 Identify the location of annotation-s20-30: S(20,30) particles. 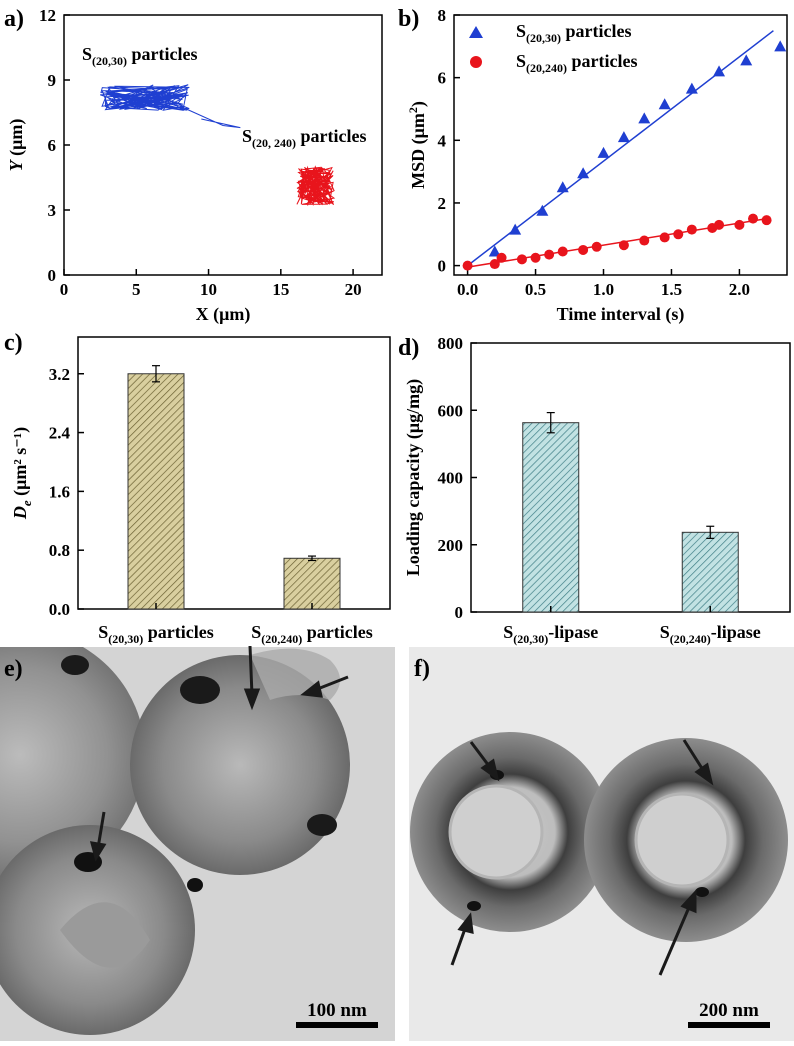
(140, 56).